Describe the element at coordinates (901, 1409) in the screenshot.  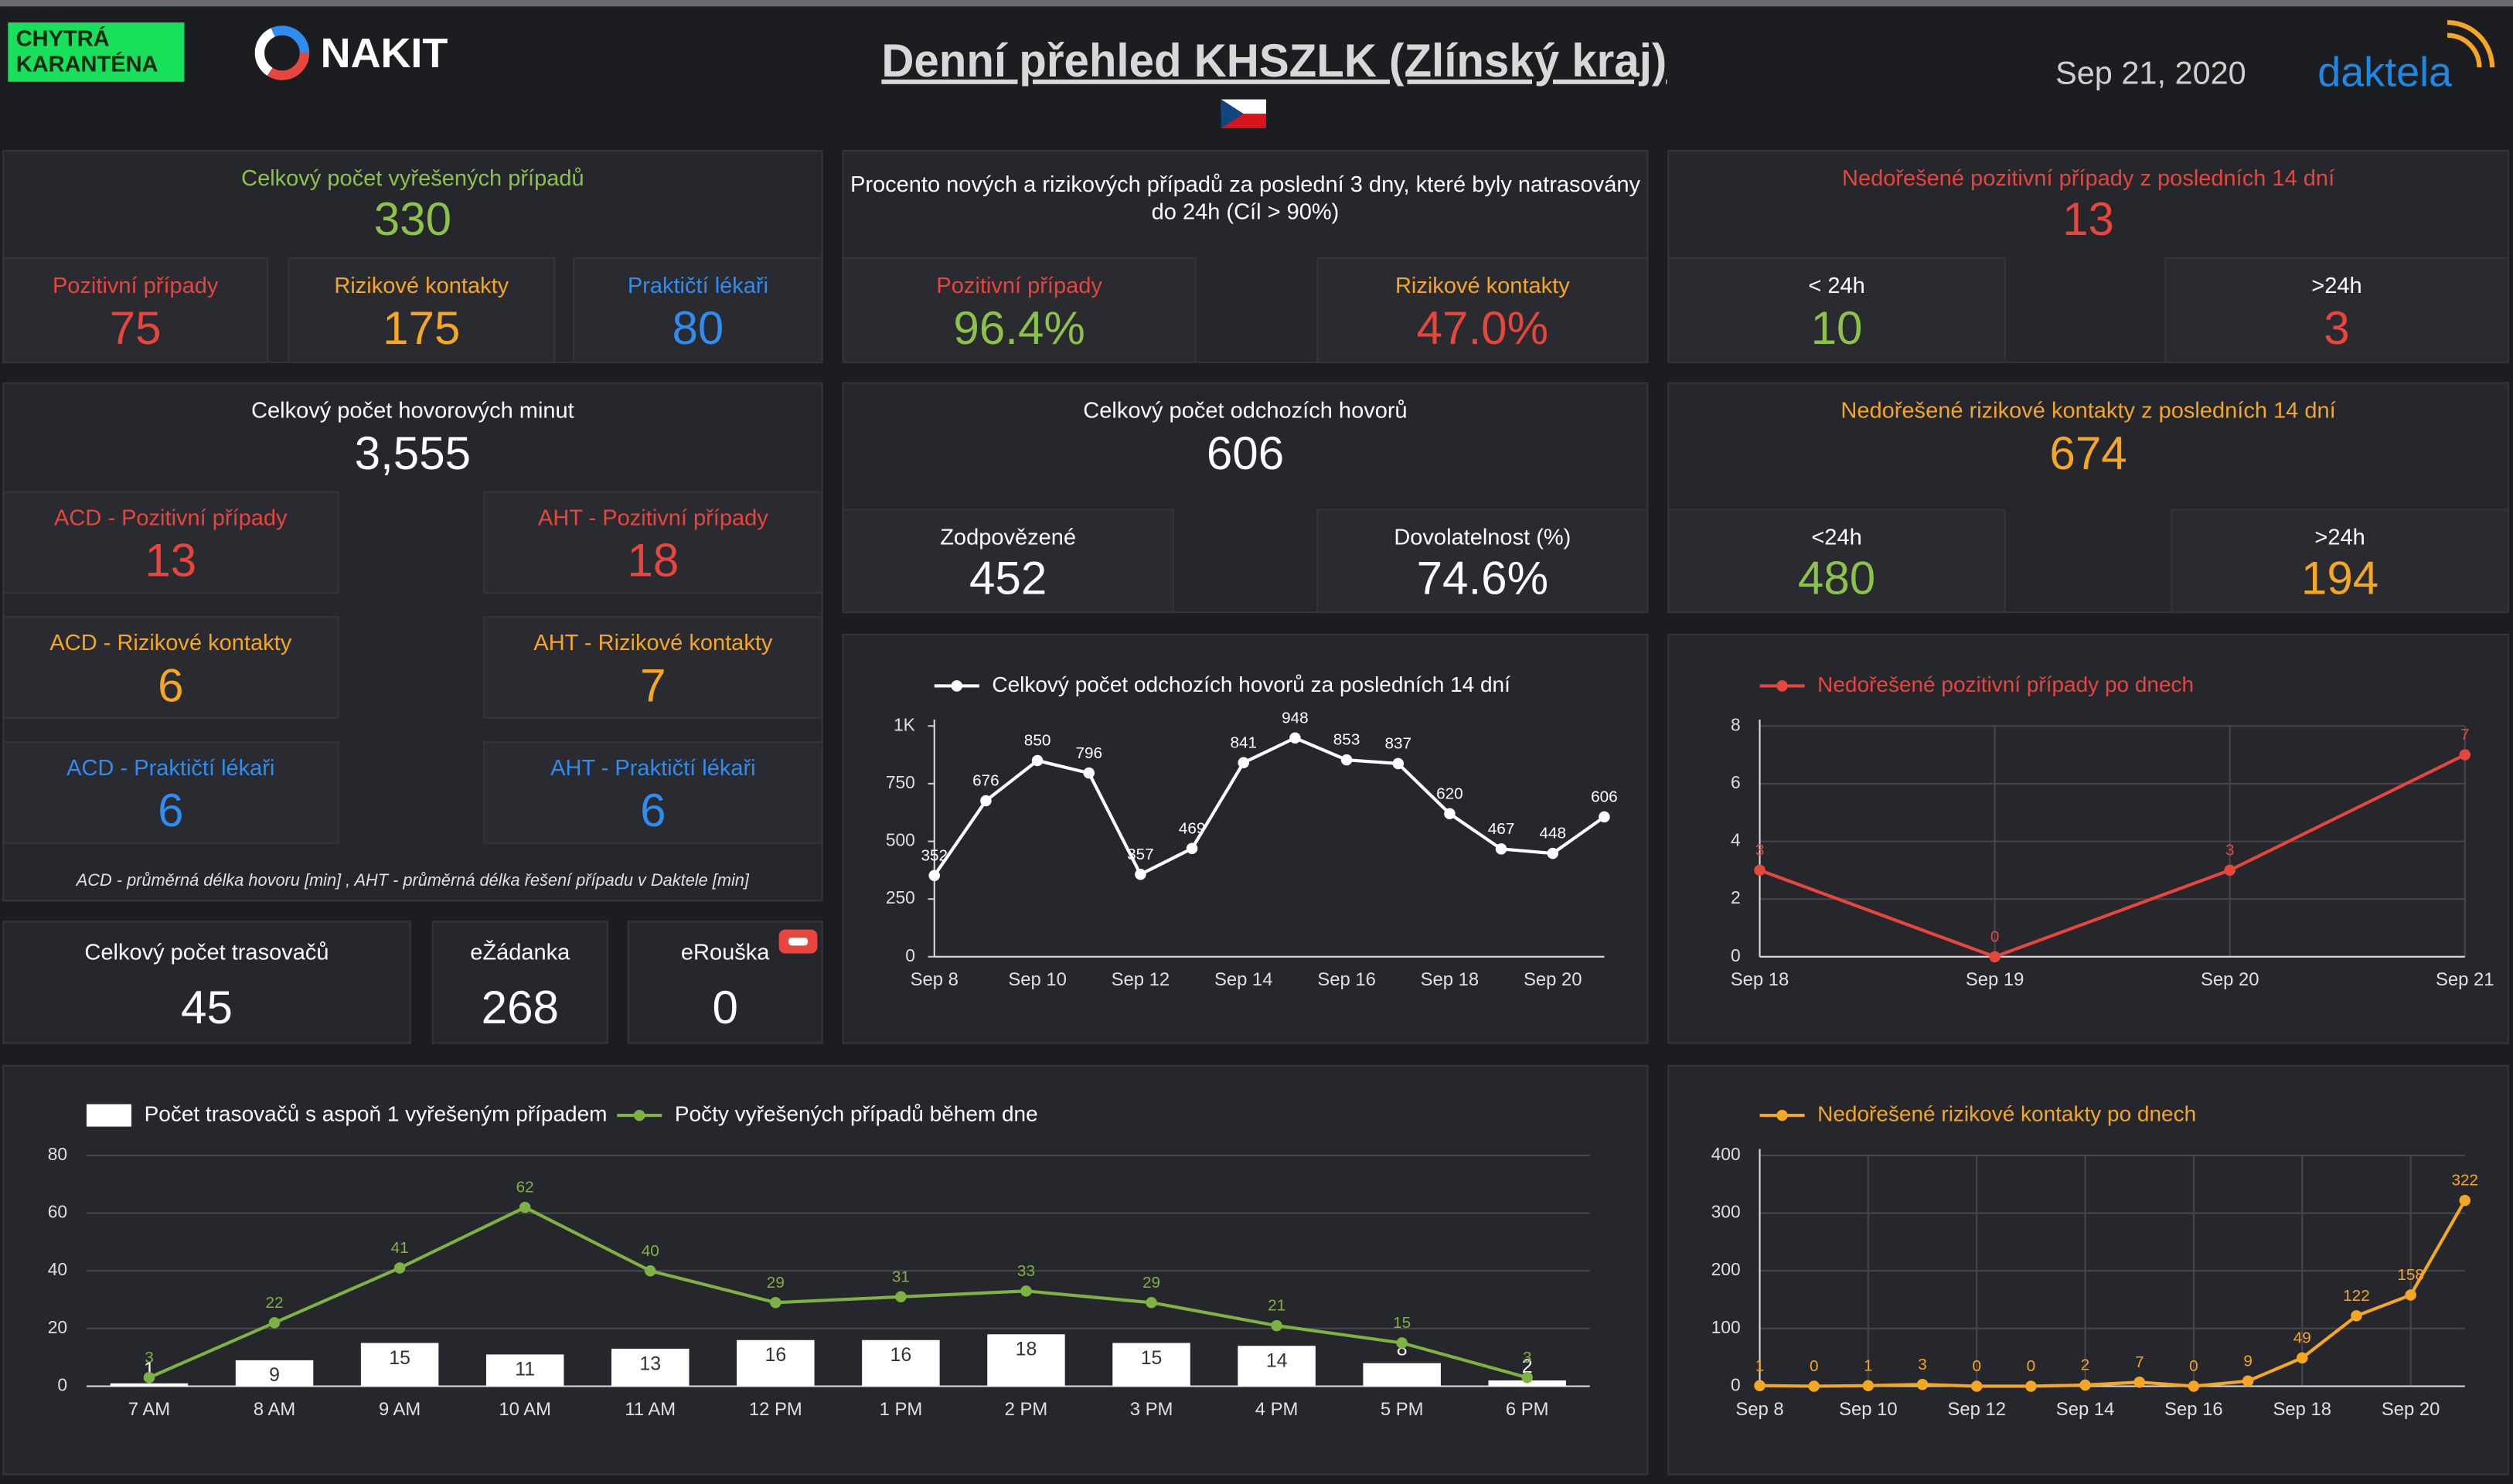
I see `x-tick-label: 1 PM` at that location.